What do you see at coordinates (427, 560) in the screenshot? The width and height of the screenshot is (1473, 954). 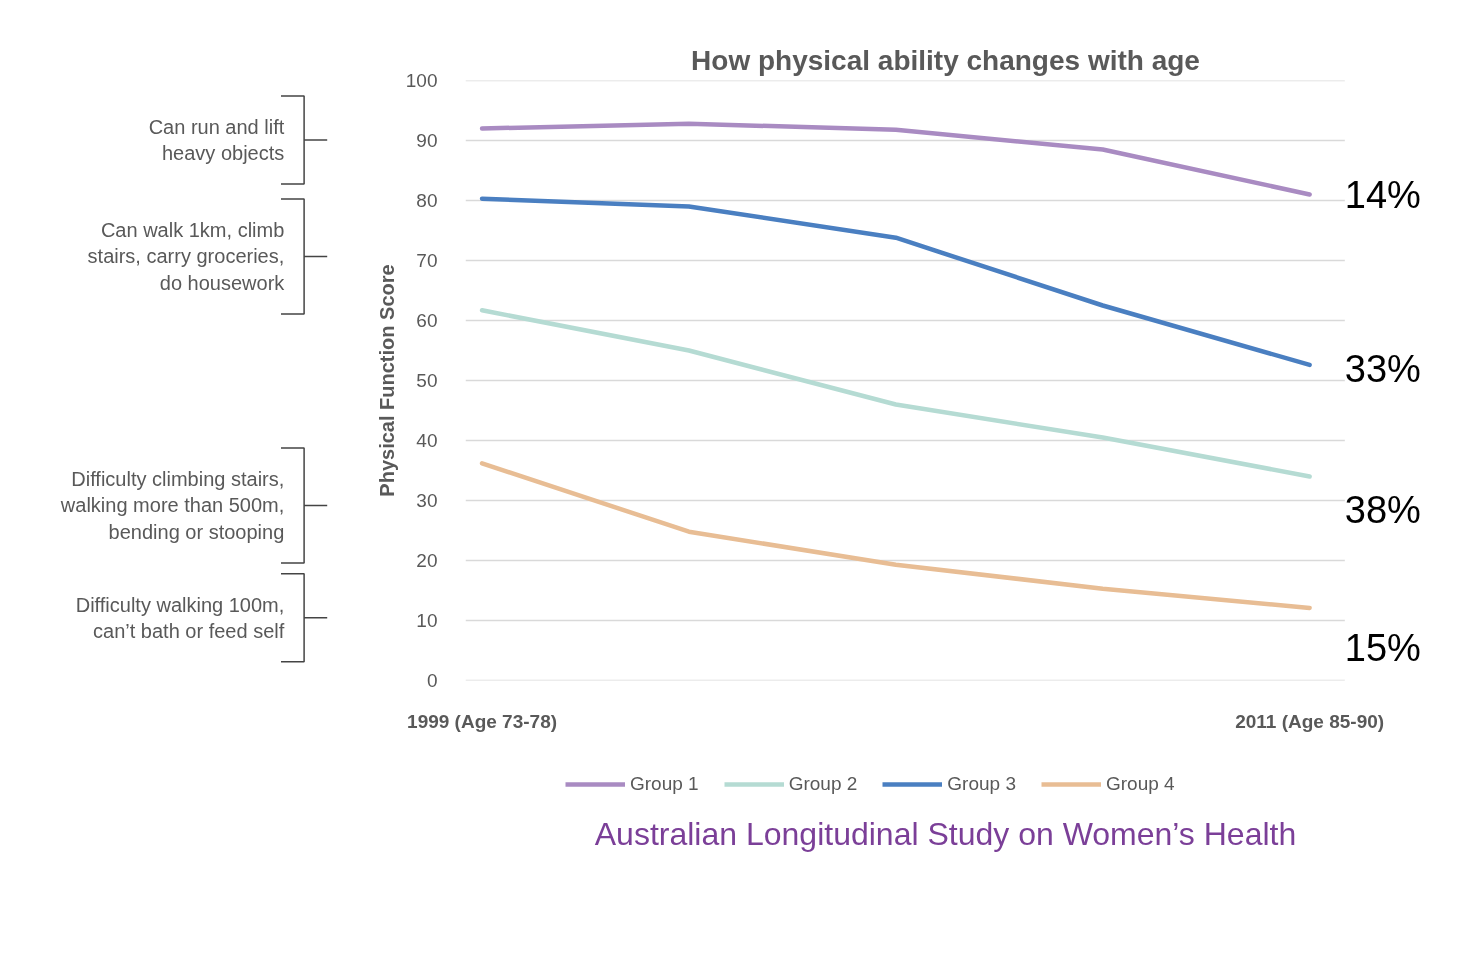 I see `y-tick-label: 20` at bounding box center [427, 560].